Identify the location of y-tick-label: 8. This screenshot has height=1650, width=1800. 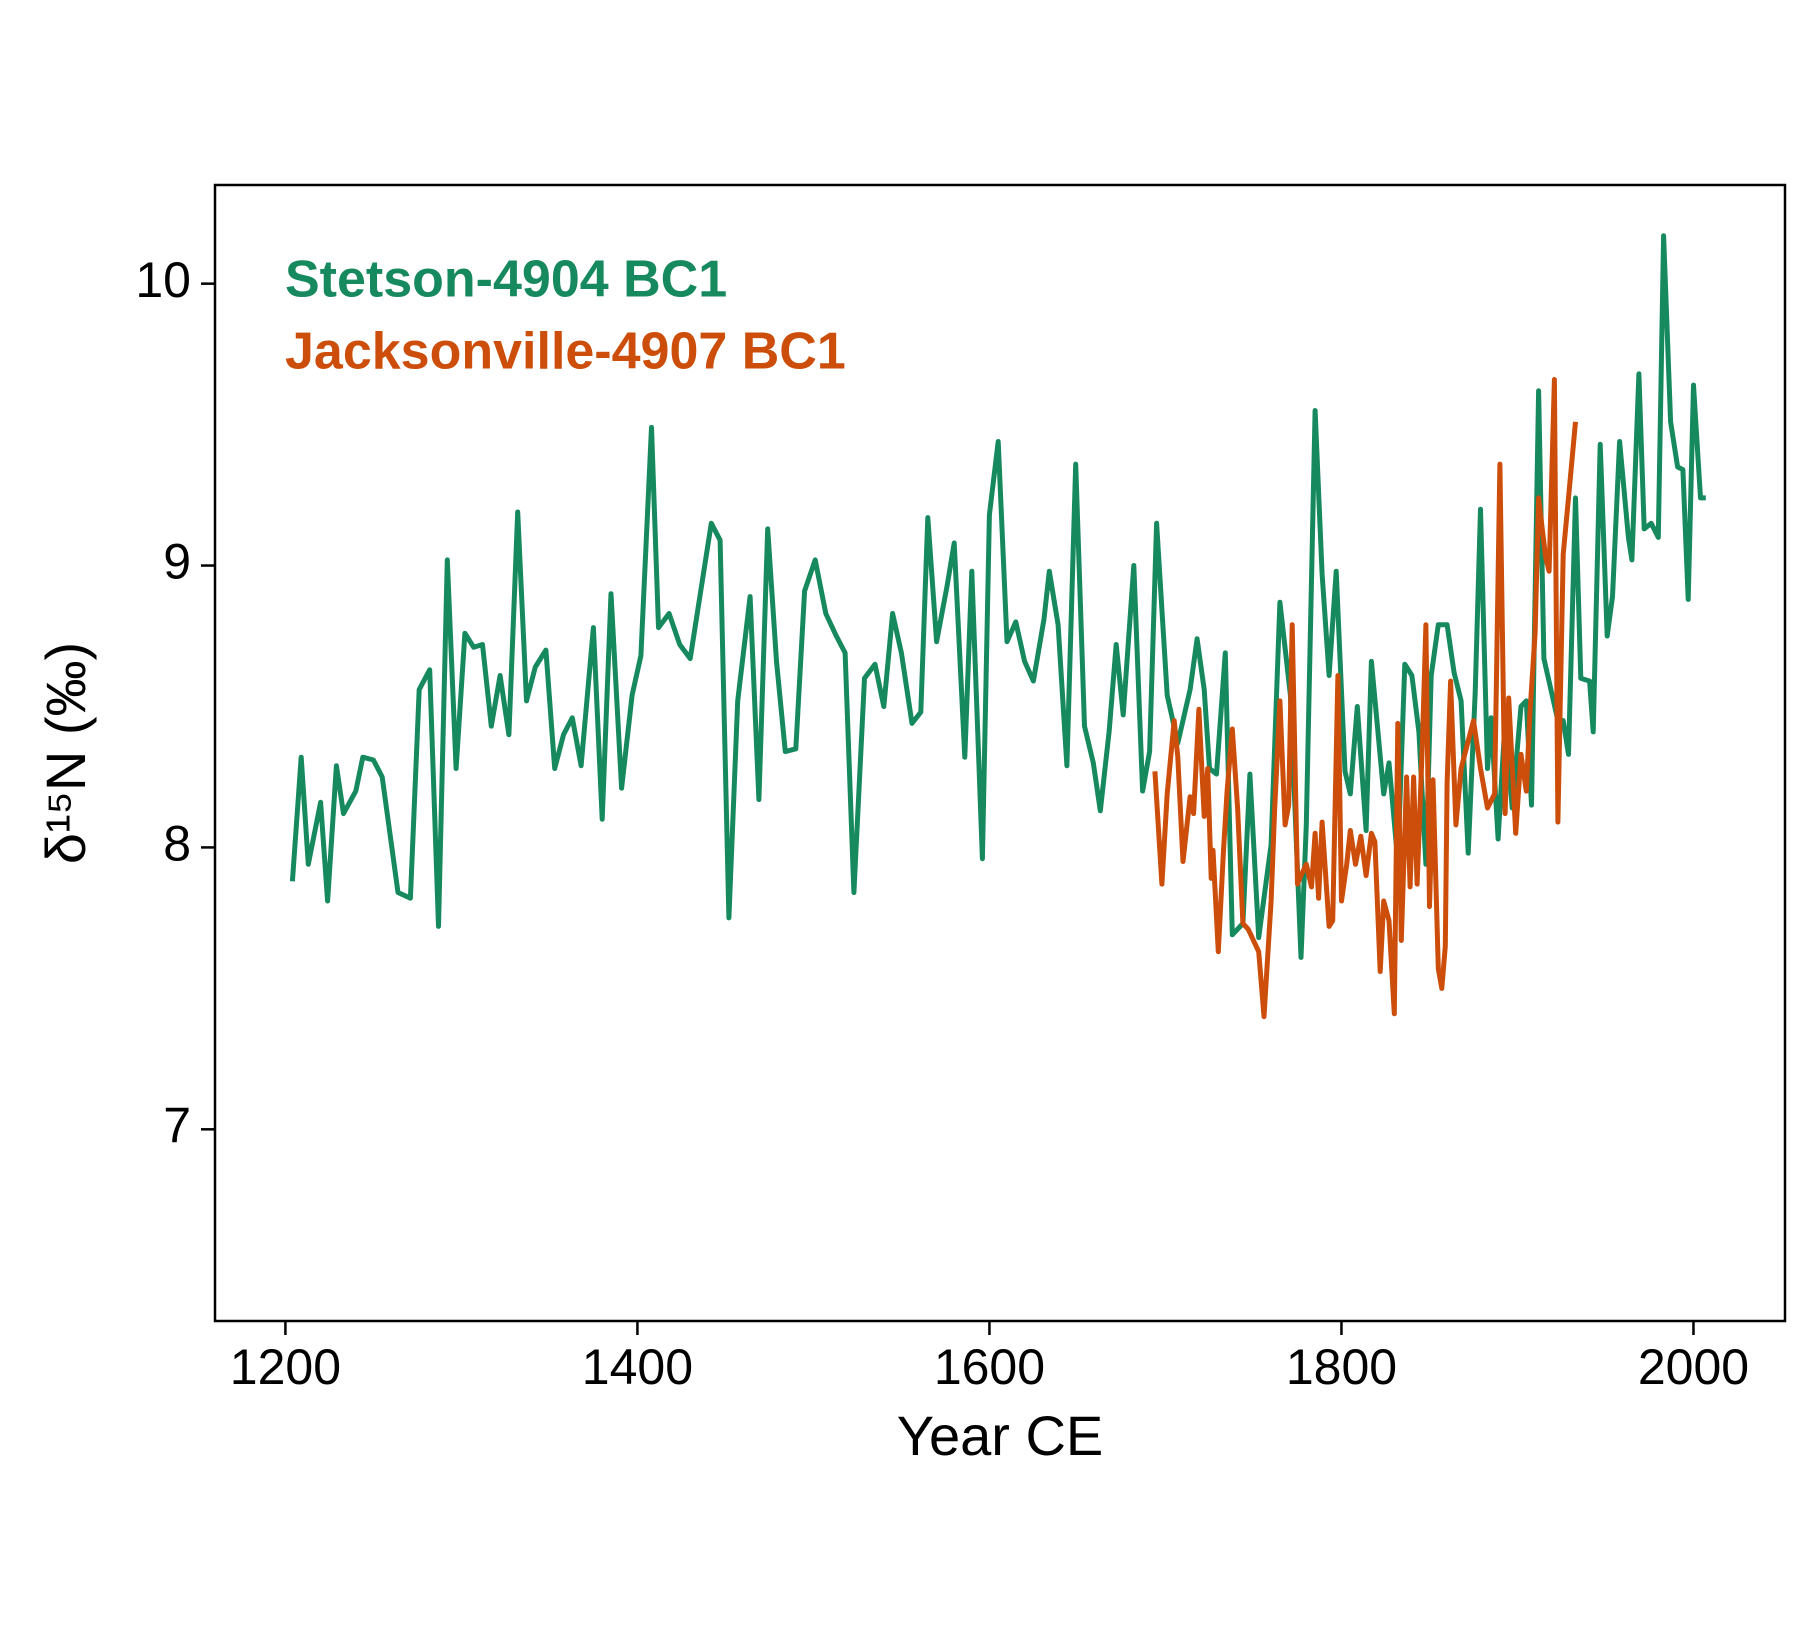
(177, 844).